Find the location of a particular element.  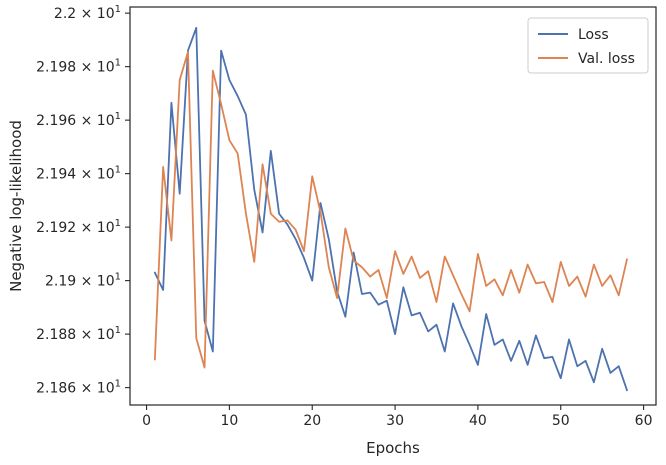

y-tick-label: 2.19 × 10¹ is located at coordinates (83, 281).